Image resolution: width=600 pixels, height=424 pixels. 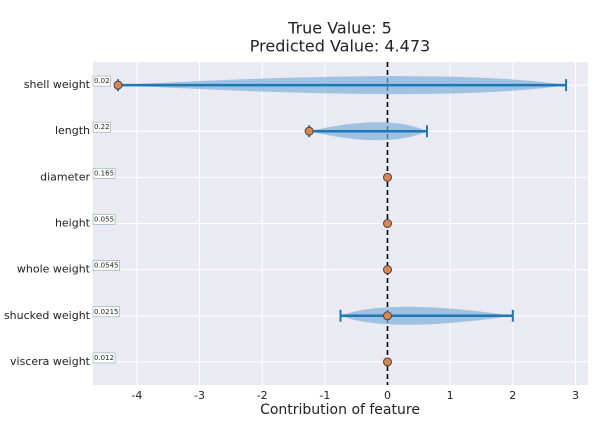 I want to click on chart-subtitle: Predicted Value: 4.473, so click(x=340, y=46).